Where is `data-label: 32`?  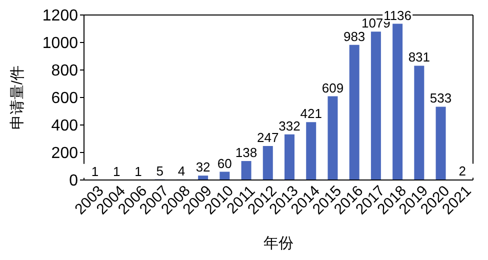 data-label: 32 is located at coordinates (203, 167).